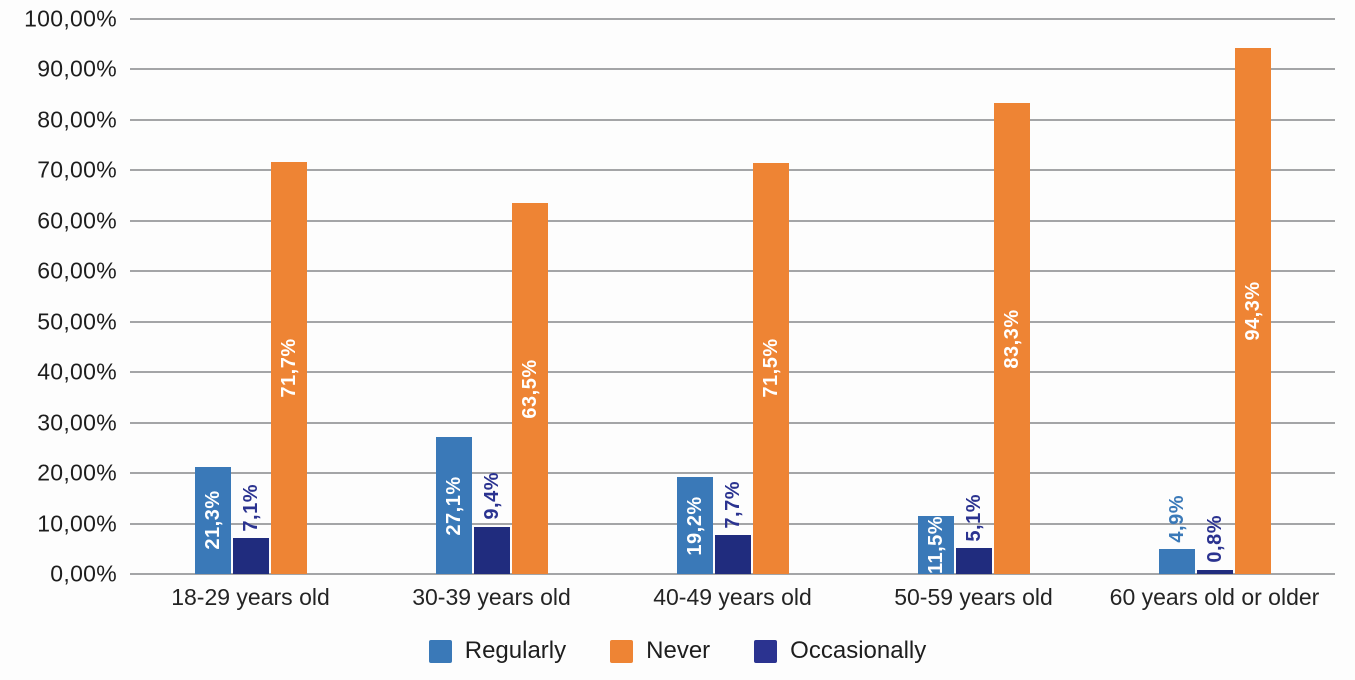  What do you see at coordinates (1214, 597) in the screenshot?
I see `x-axis-label: 60 years old or older` at bounding box center [1214, 597].